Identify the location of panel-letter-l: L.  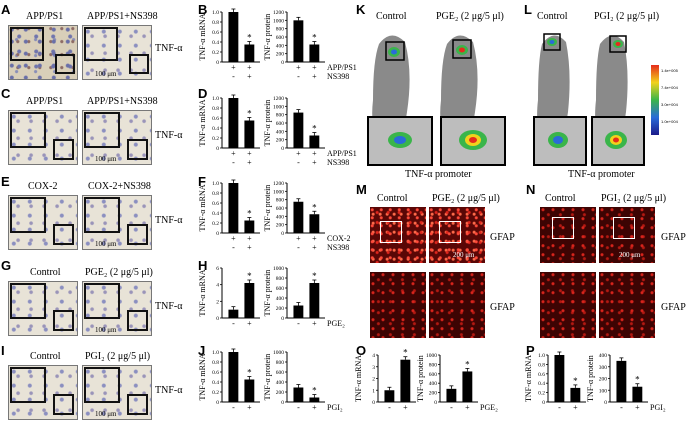
(528, 9).